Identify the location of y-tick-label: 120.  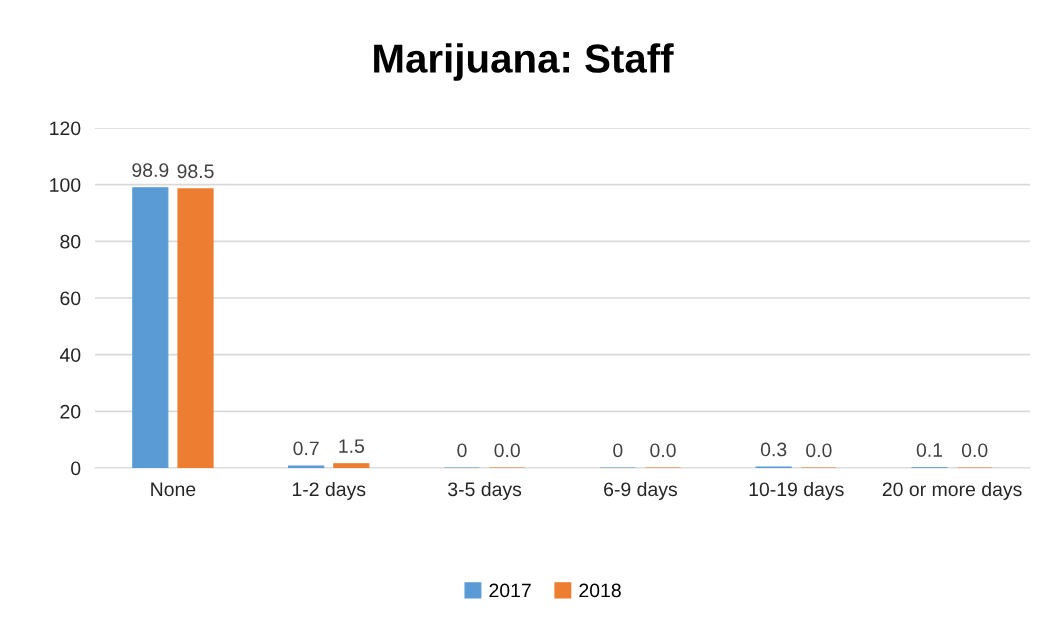
(65, 128).